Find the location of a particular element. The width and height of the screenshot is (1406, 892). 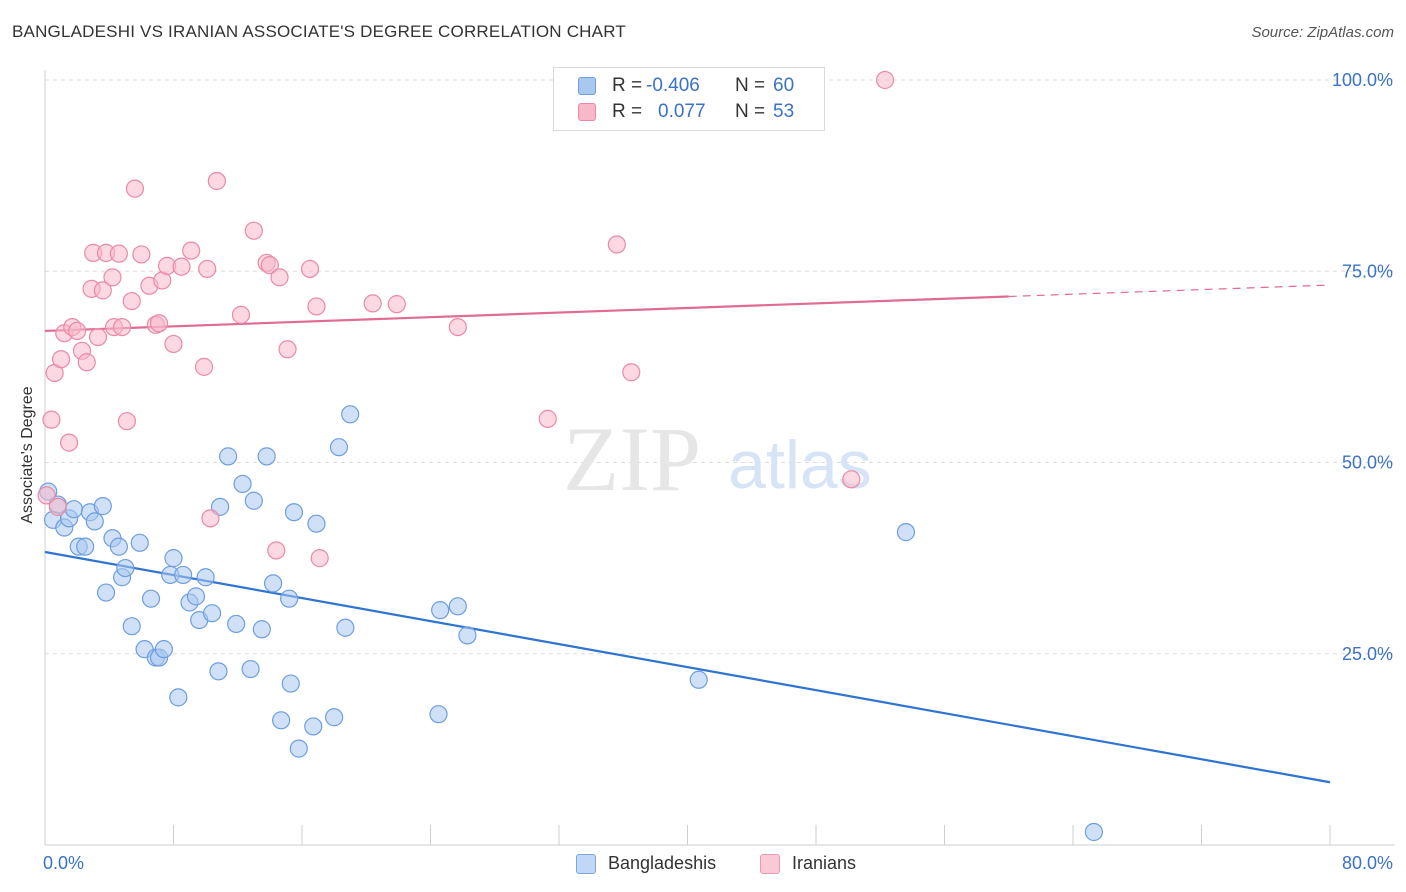

x-tick-label: 80.0% is located at coordinates (1367, 863).